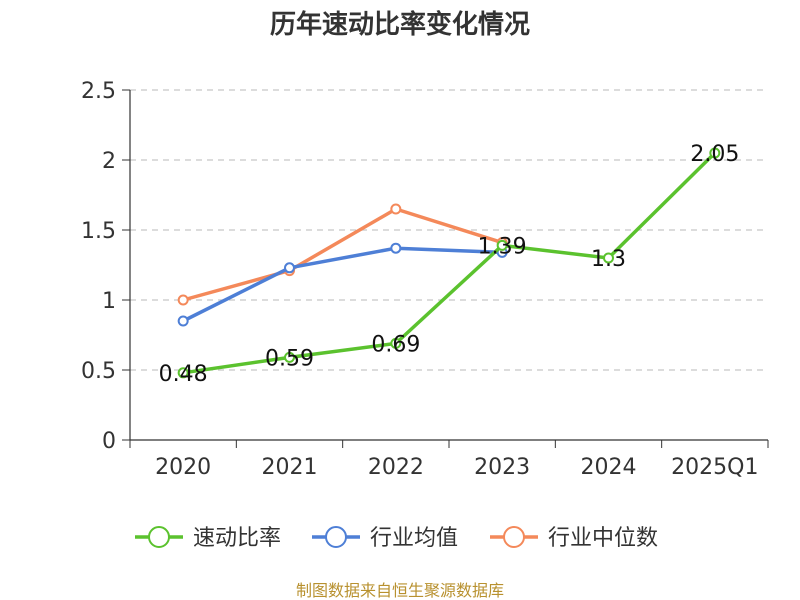 The height and width of the screenshot is (600, 800). What do you see at coordinates (183, 467) in the screenshot?
I see `x-tick-label-2020: 2020` at bounding box center [183, 467].